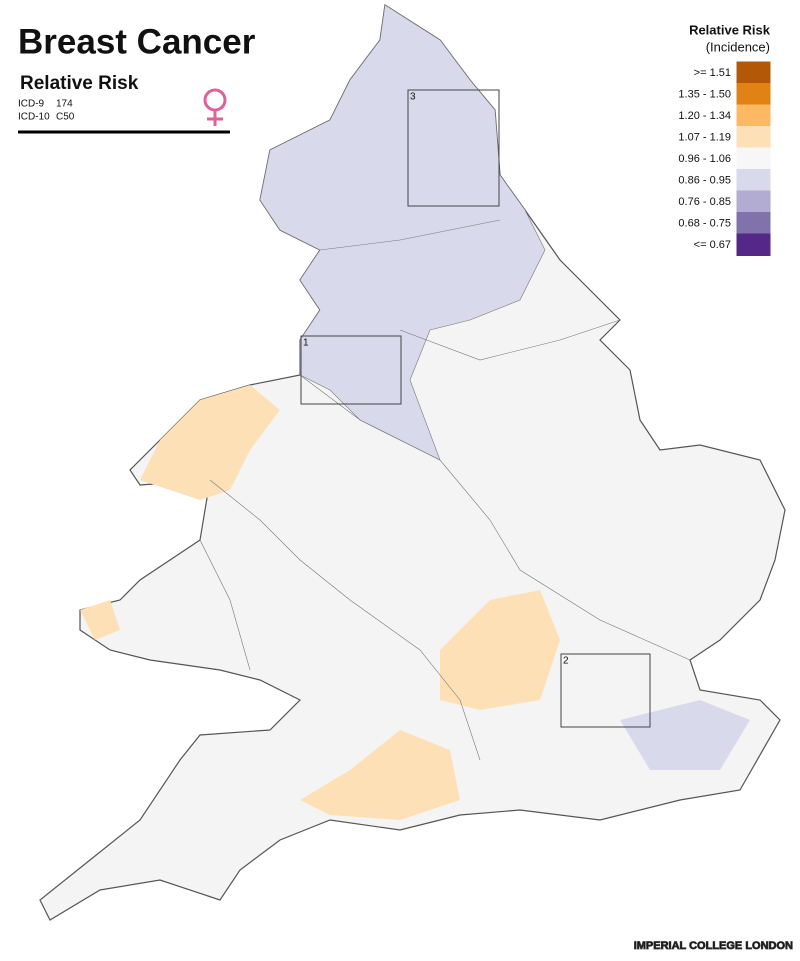 Image resolution: width=800 pixels, height=961 pixels. I want to click on inset-label: 1, so click(306, 343).